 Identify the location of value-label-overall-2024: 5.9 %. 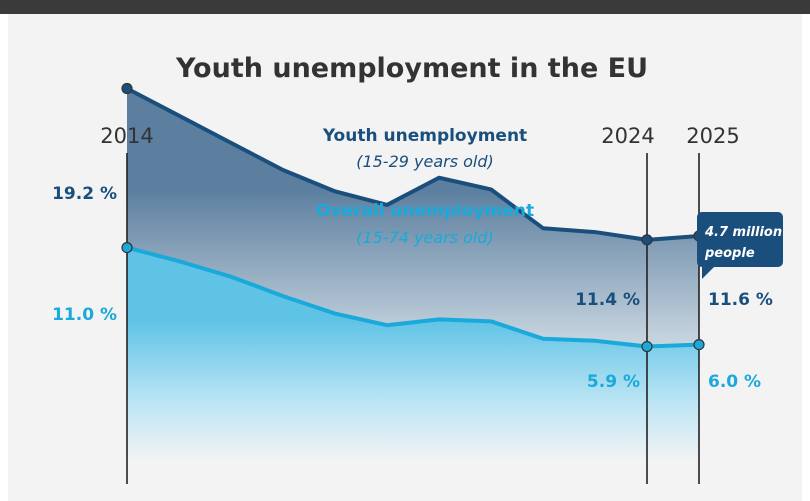
(613, 382).